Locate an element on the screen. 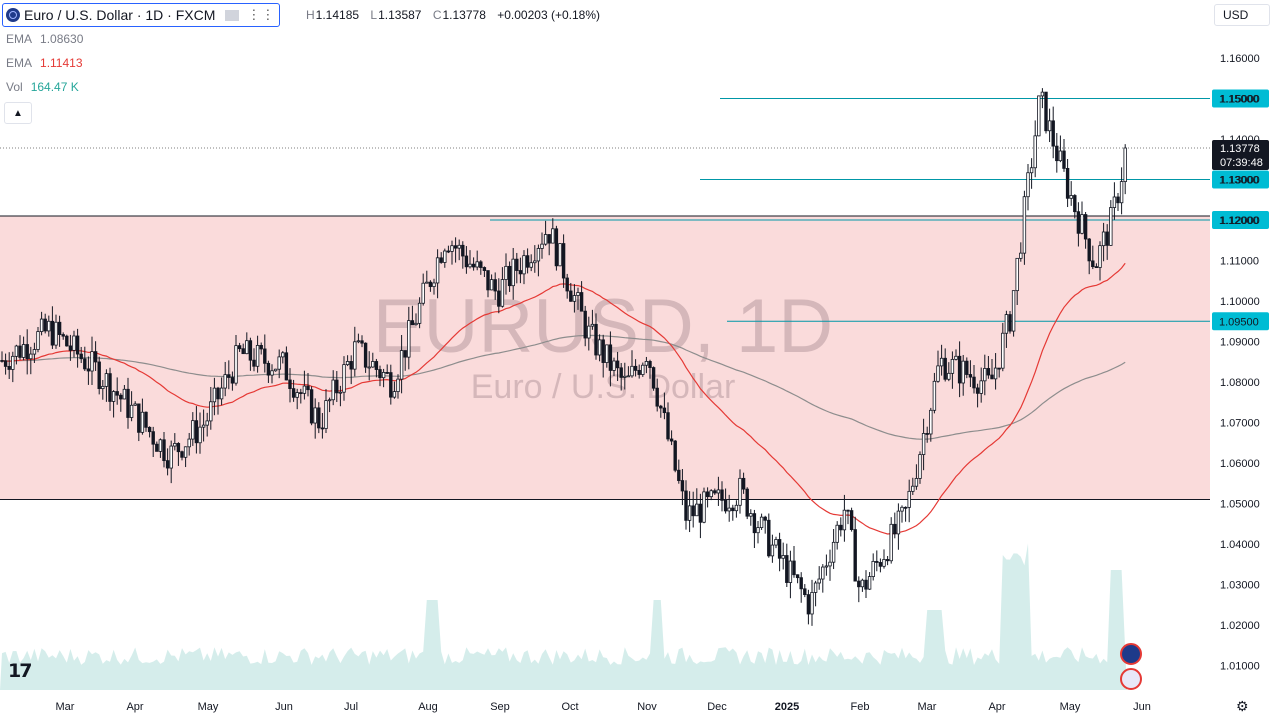 The width and height of the screenshot is (1279, 718). gear-icon: ⚙ is located at coordinates (1242, 706).